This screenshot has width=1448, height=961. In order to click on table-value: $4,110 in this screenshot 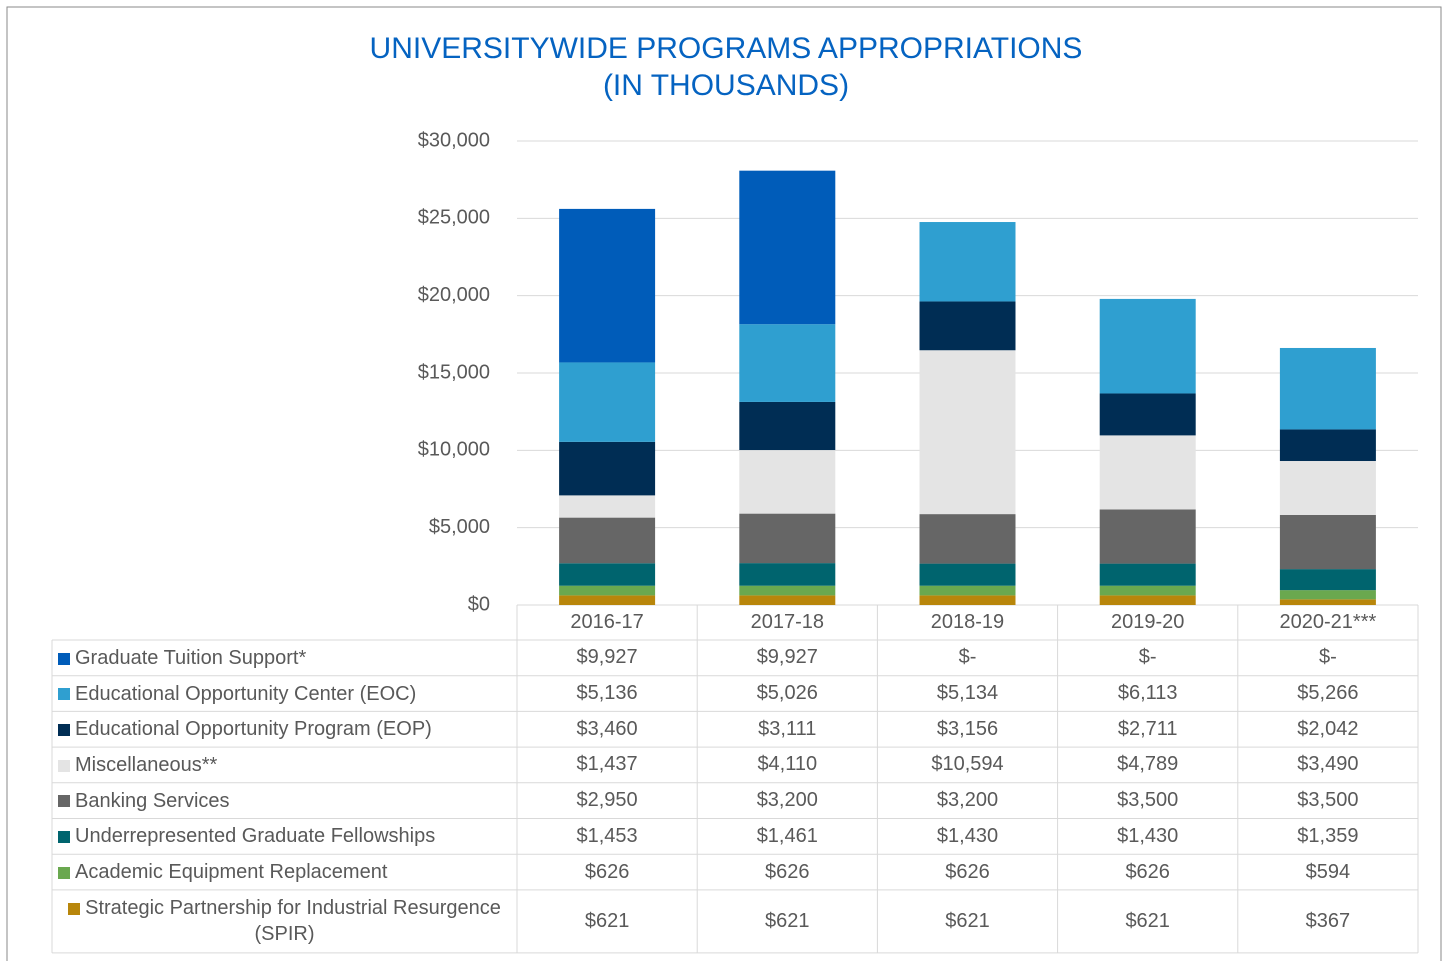, I will do `click(787, 764)`.